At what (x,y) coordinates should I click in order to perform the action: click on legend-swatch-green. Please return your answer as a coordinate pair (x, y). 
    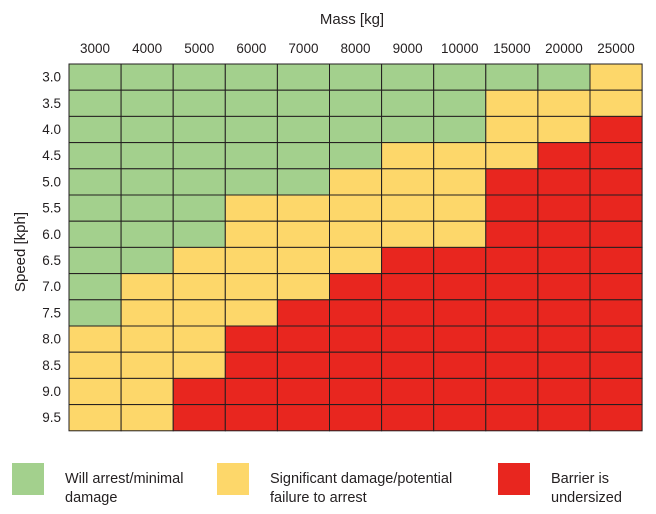
    Looking at the image, I should click on (28, 479).